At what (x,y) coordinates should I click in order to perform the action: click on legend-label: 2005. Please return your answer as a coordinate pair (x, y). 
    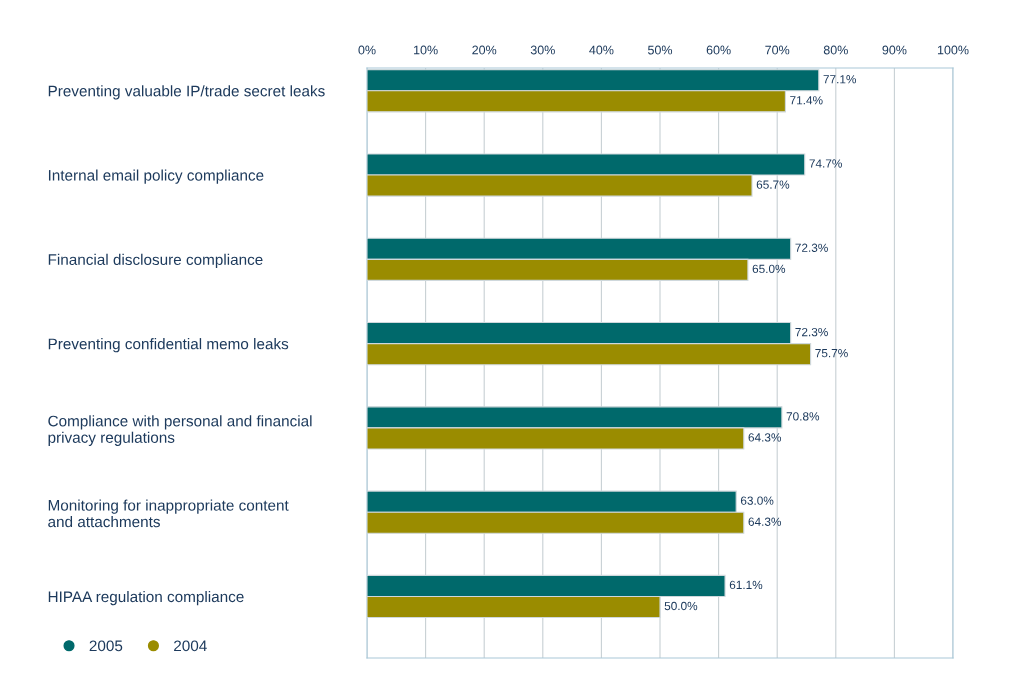
    Looking at the image, I should click on (106, 646).